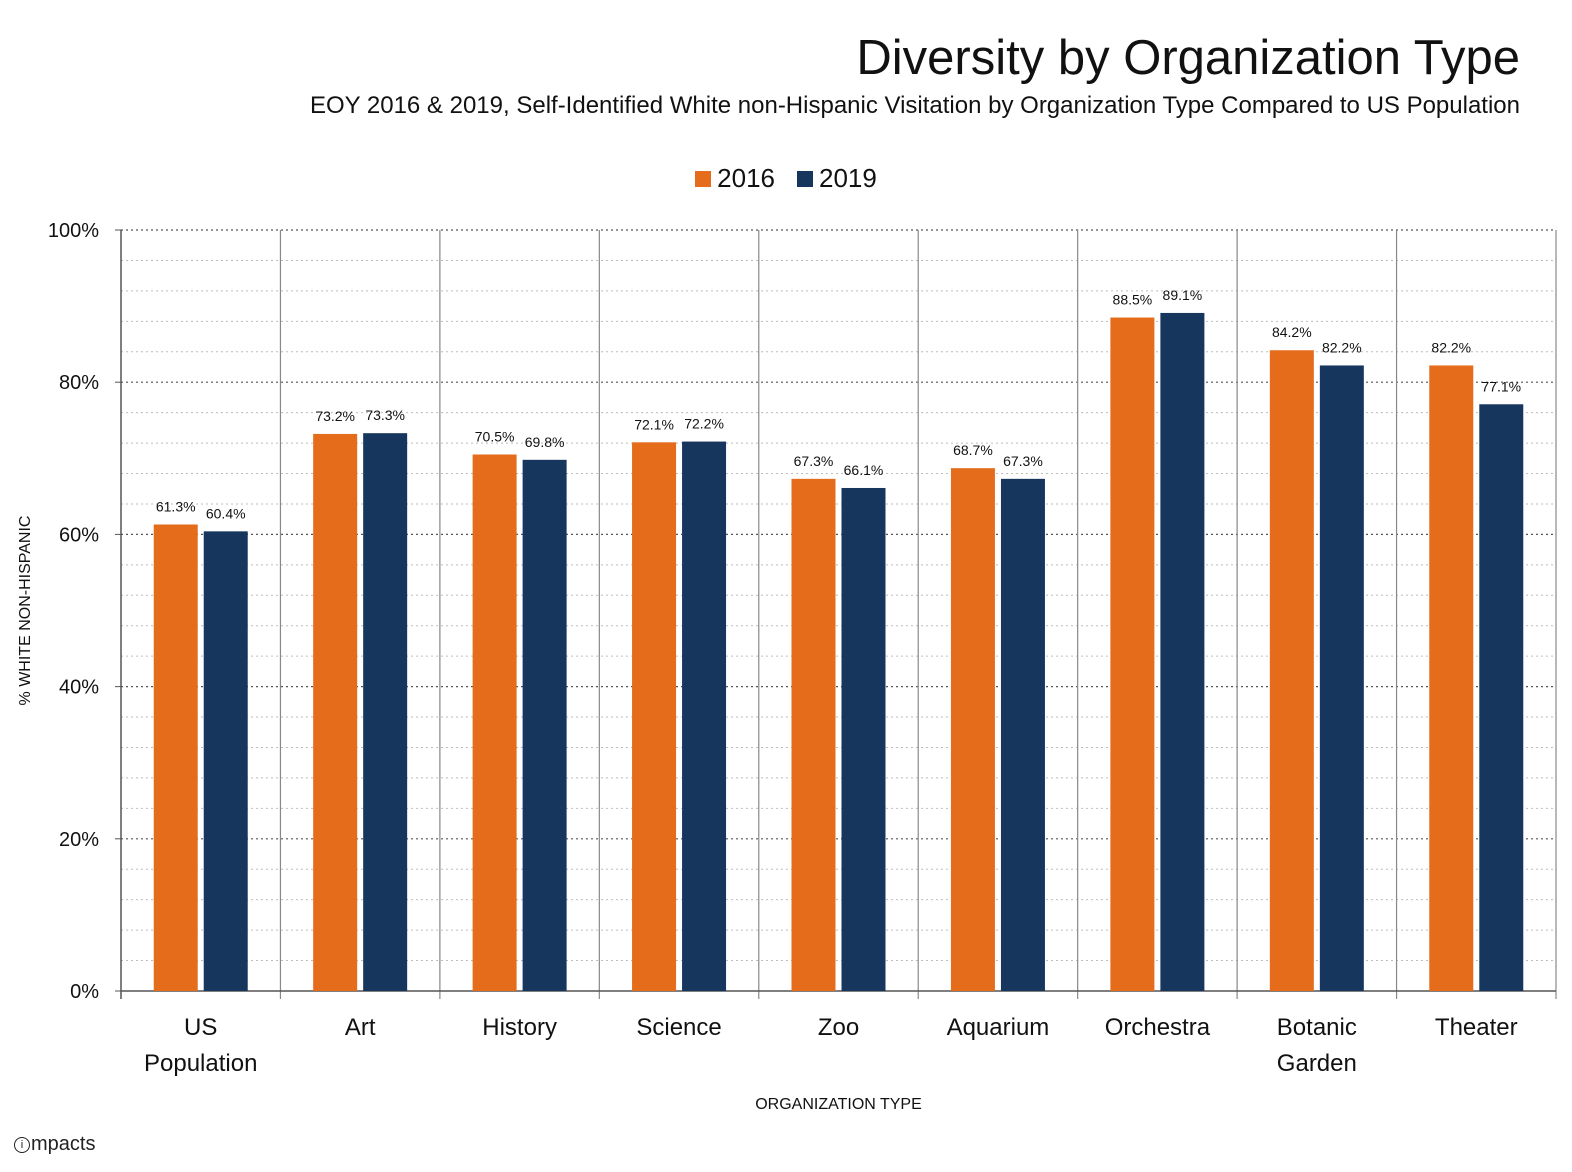 The height and width of the screenshot is (1172, 1572). Describe the element at coordinates (84, 992) in the screenshot. I see `y-tick-label: 0%` at that location.